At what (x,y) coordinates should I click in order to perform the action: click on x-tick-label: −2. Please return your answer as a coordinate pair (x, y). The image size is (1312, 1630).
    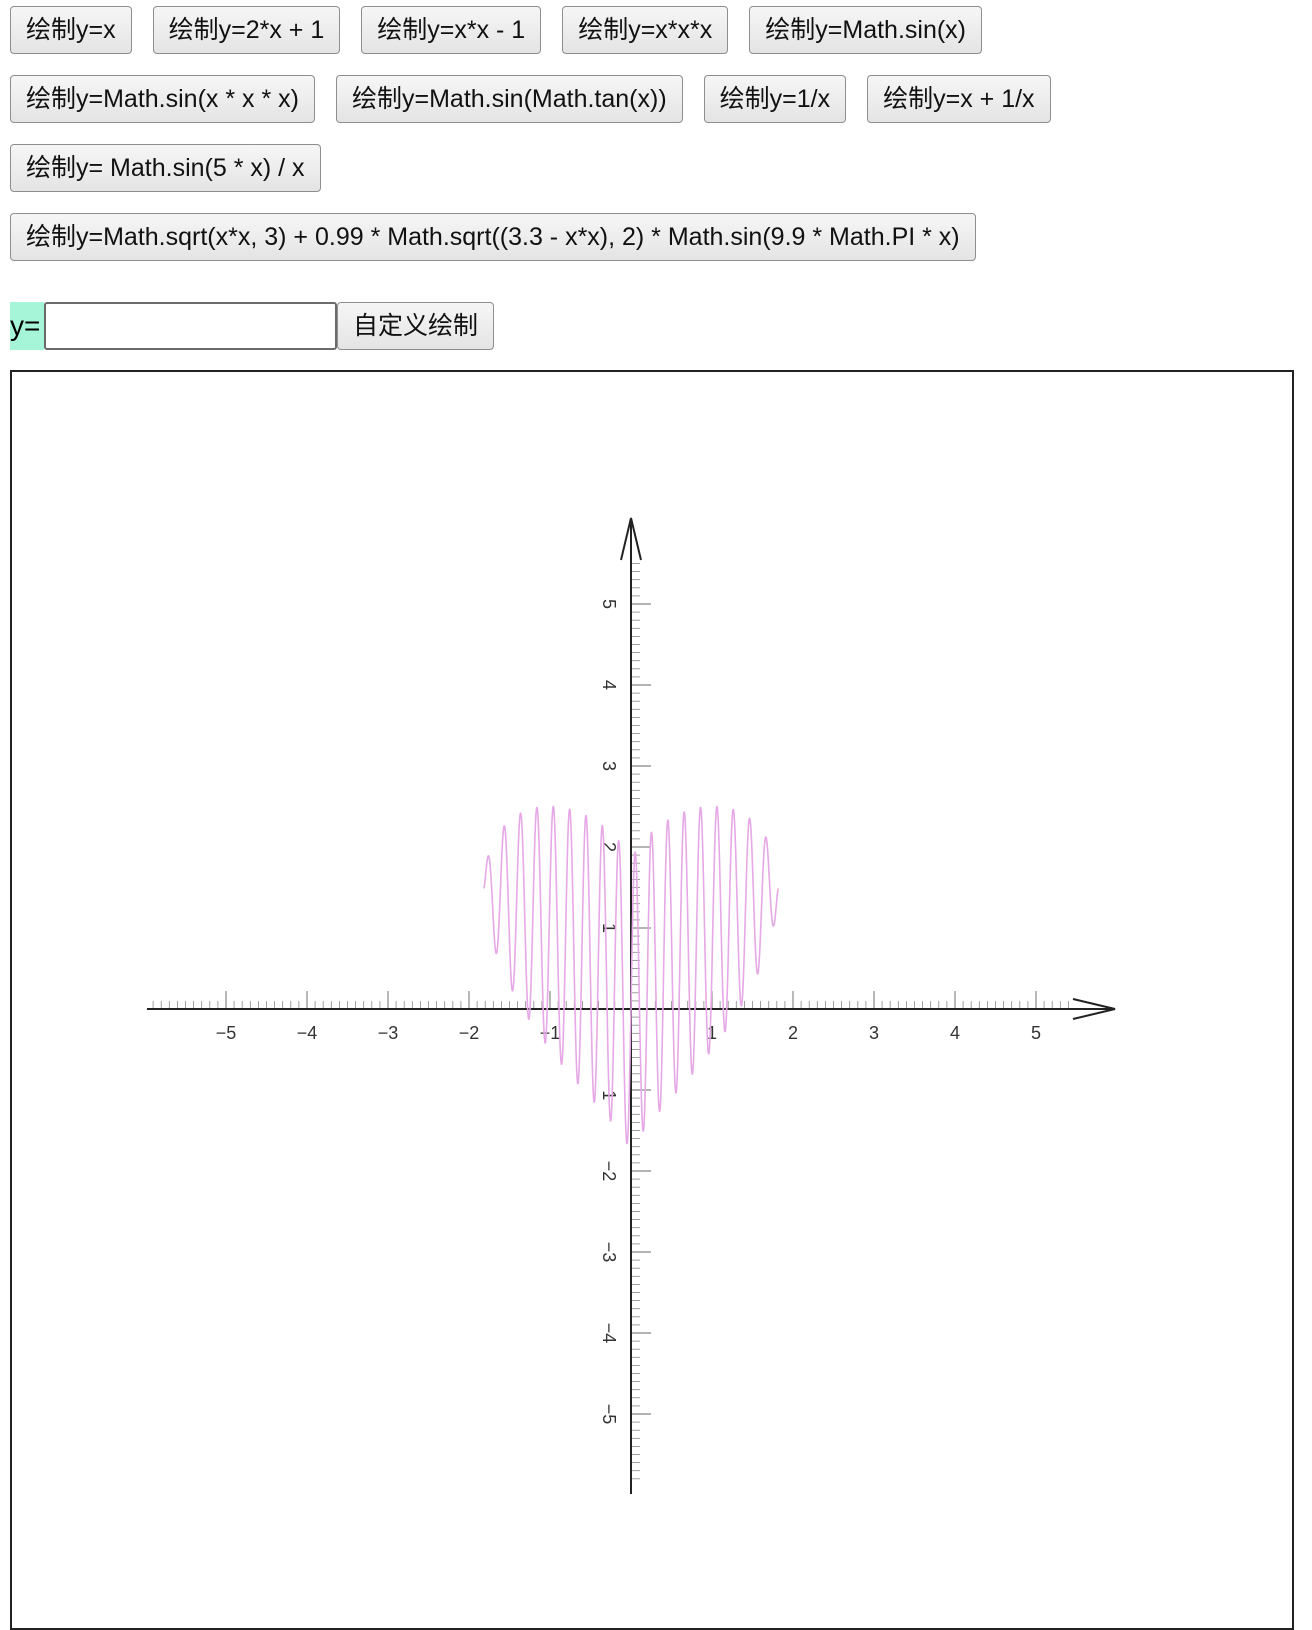
    Looking at the image, I should click on (469, 1033).